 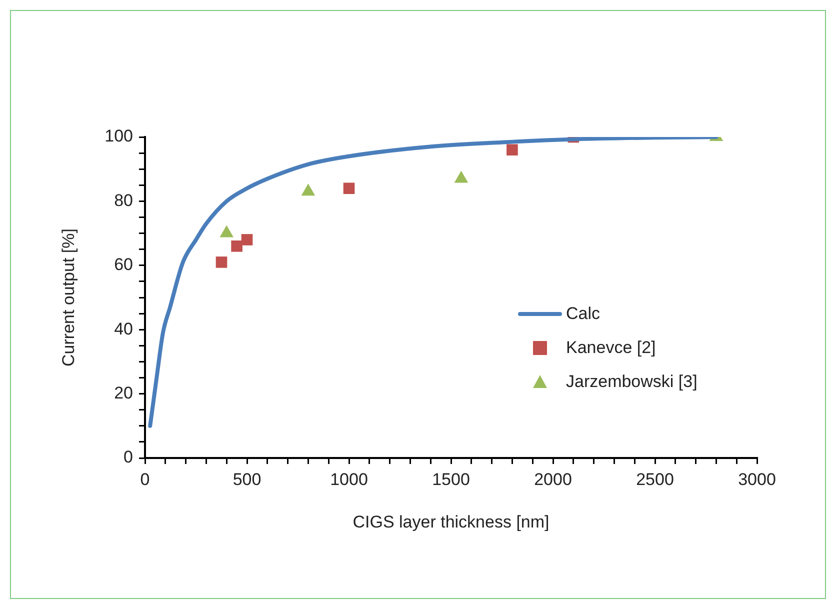 I want to click on x-tick-label: 500, so click(x=247, y=479).